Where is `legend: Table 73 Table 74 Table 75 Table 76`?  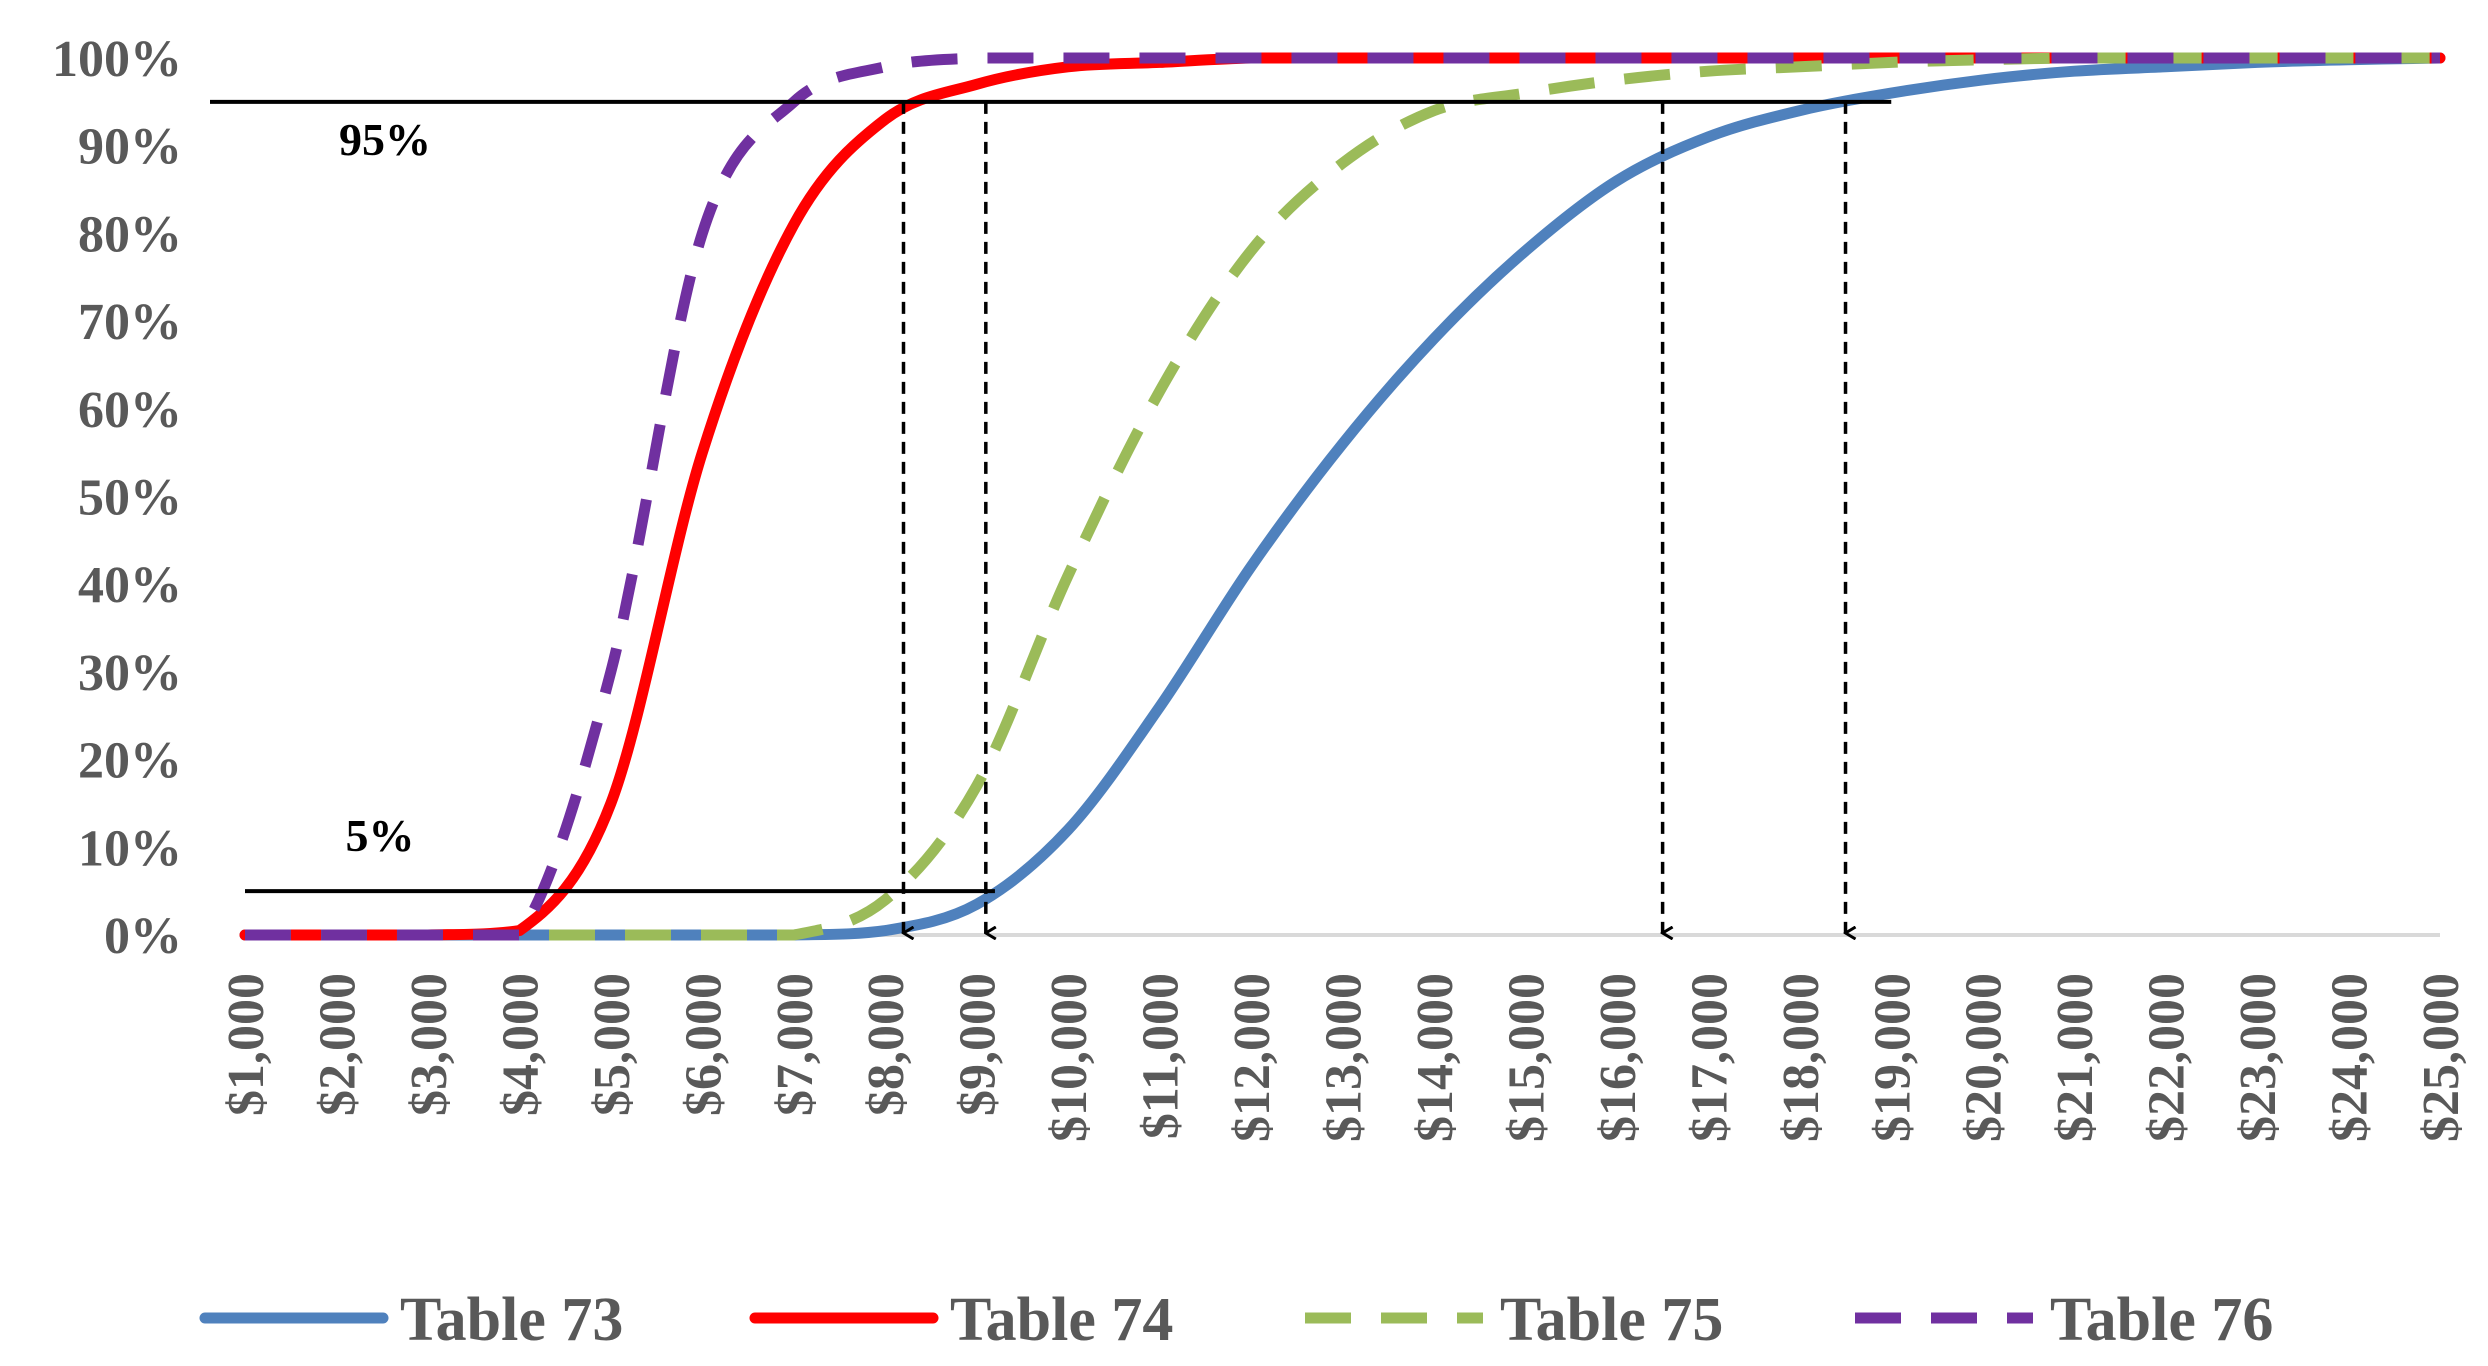 legend: Table 73 Table 74 Table 75 Table 76 is located at coordinates (1236, 1320).